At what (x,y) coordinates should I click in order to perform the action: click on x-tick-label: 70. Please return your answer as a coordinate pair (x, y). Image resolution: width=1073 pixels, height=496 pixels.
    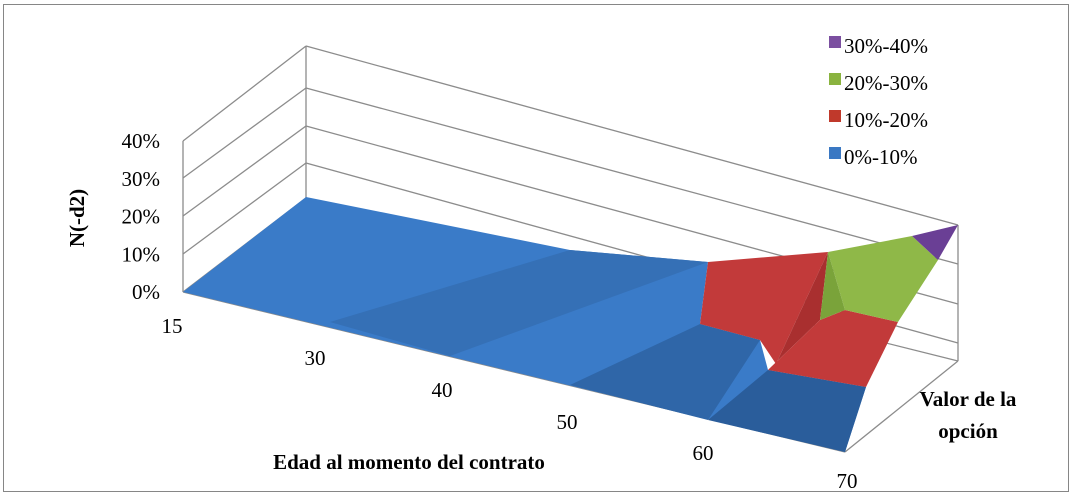
    Looking at the image, I should click on (847, 481).